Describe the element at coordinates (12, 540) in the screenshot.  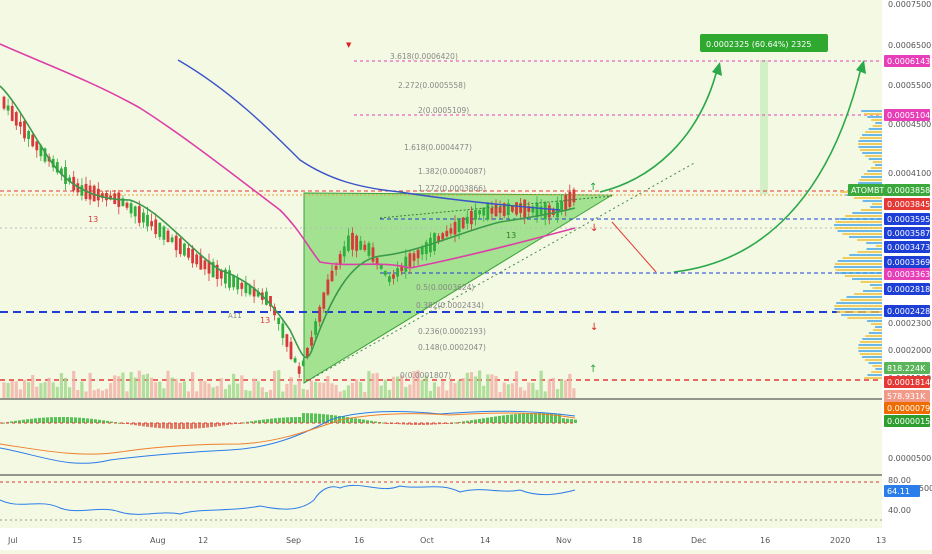
I see `time-axis-label: Jul` at that location.